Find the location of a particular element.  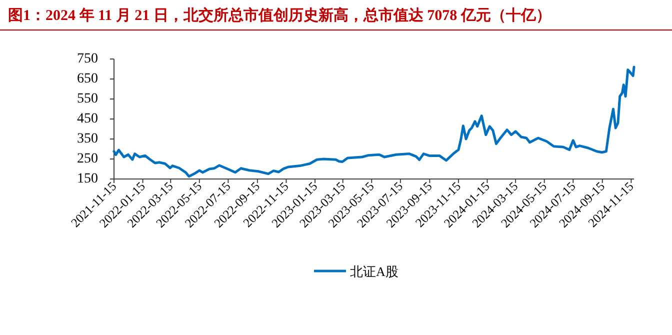

legend: 北证A股 is located at coordinates (356, 271).